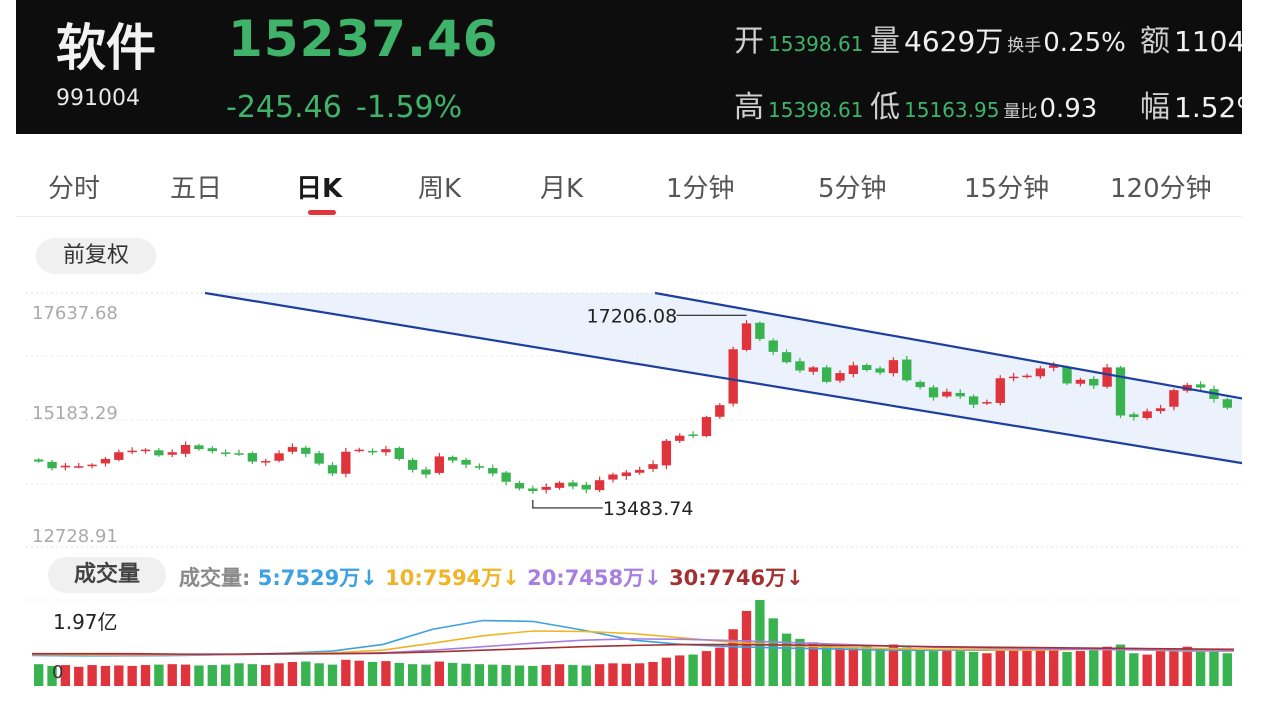 The width and height of the screenshot is (1278, 718). What do you see at coordinates (96, 256) in the screenshot?
I see `adjust-button: 前复权` at bounding box center [96, 256].